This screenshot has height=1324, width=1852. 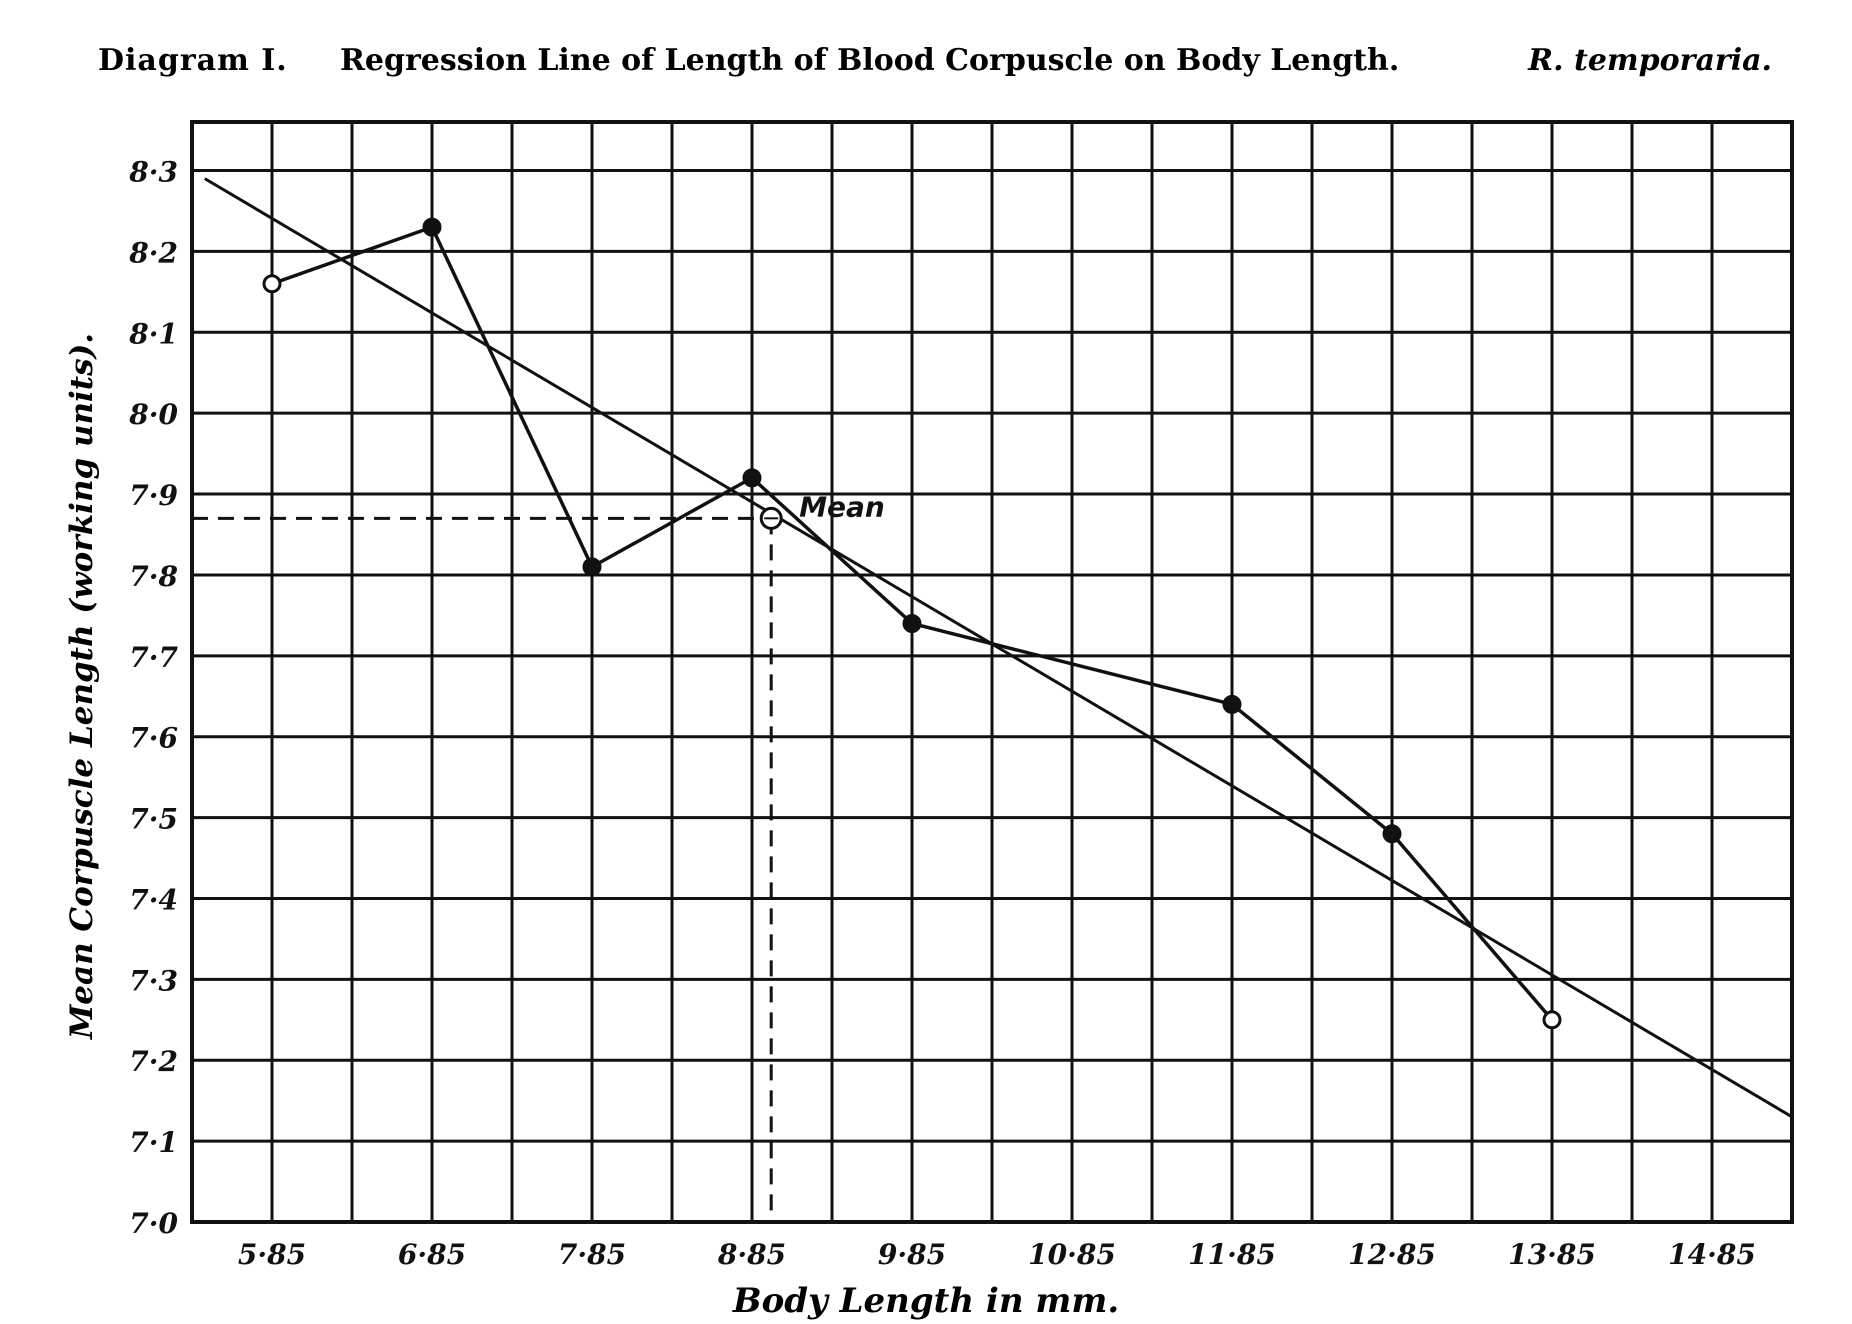 I want to click on chart-title-species: R. temporaria., so click(x=1649, y=60).